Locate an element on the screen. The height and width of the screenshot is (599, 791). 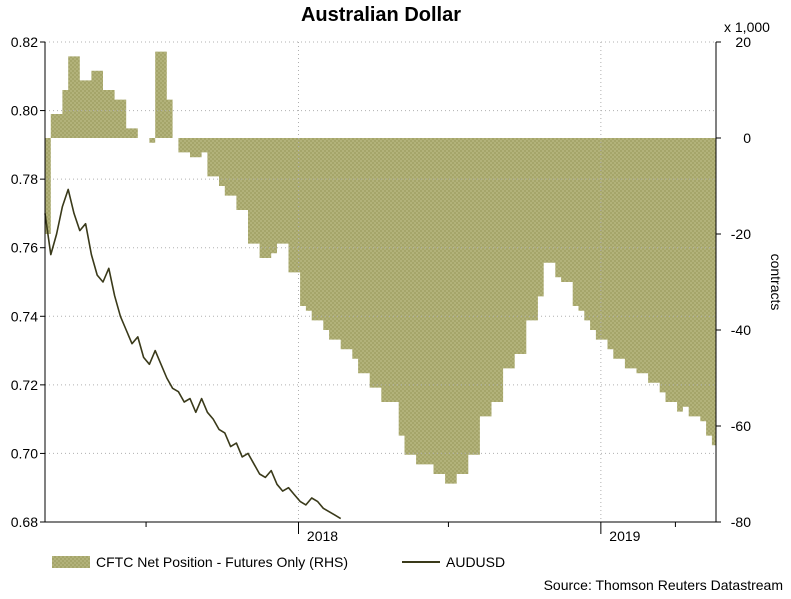
right-axis-tick-label: 20 is located at coordinates (743, 42).